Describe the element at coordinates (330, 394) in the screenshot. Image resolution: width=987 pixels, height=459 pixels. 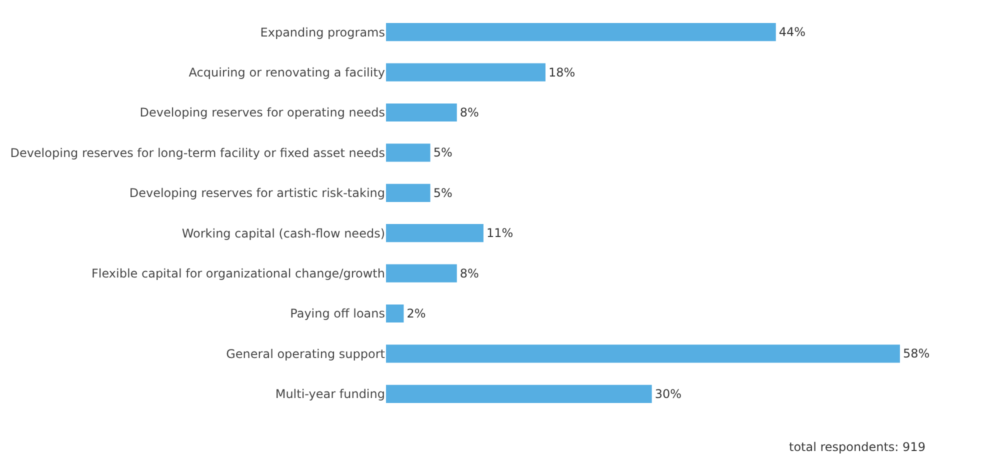
I see `y-tick-label: Multi-year funding` at that location.